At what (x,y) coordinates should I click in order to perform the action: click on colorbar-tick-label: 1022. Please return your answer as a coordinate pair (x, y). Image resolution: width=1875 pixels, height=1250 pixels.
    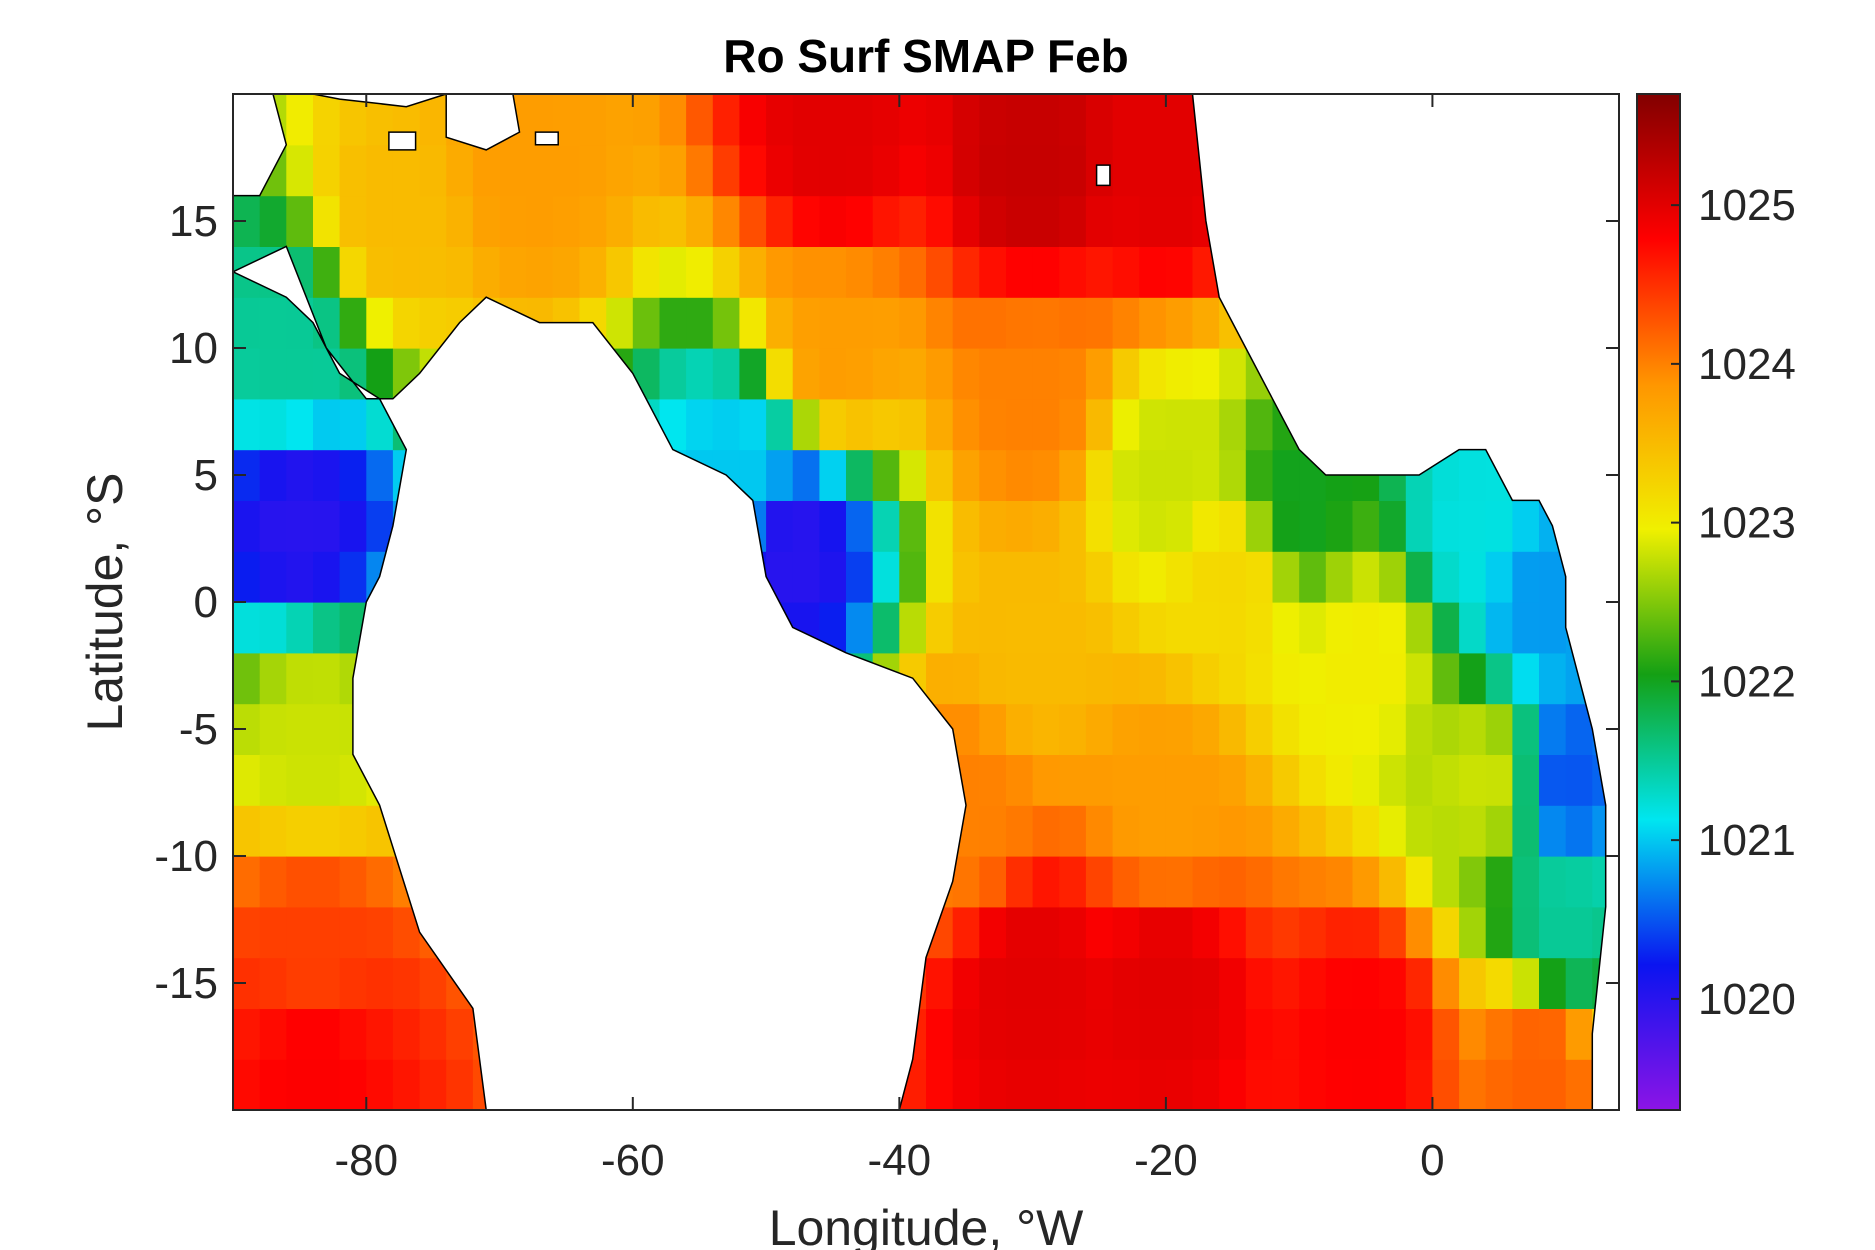
    Looking at the image, I should click on (1747, 681).